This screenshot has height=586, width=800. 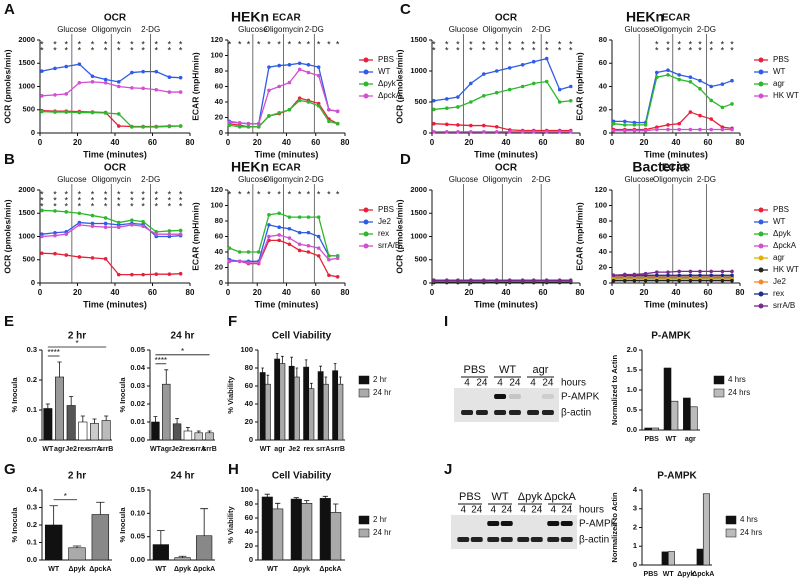 I want to click on x-tick-label: Δpyk, so click(x=182, y=569).